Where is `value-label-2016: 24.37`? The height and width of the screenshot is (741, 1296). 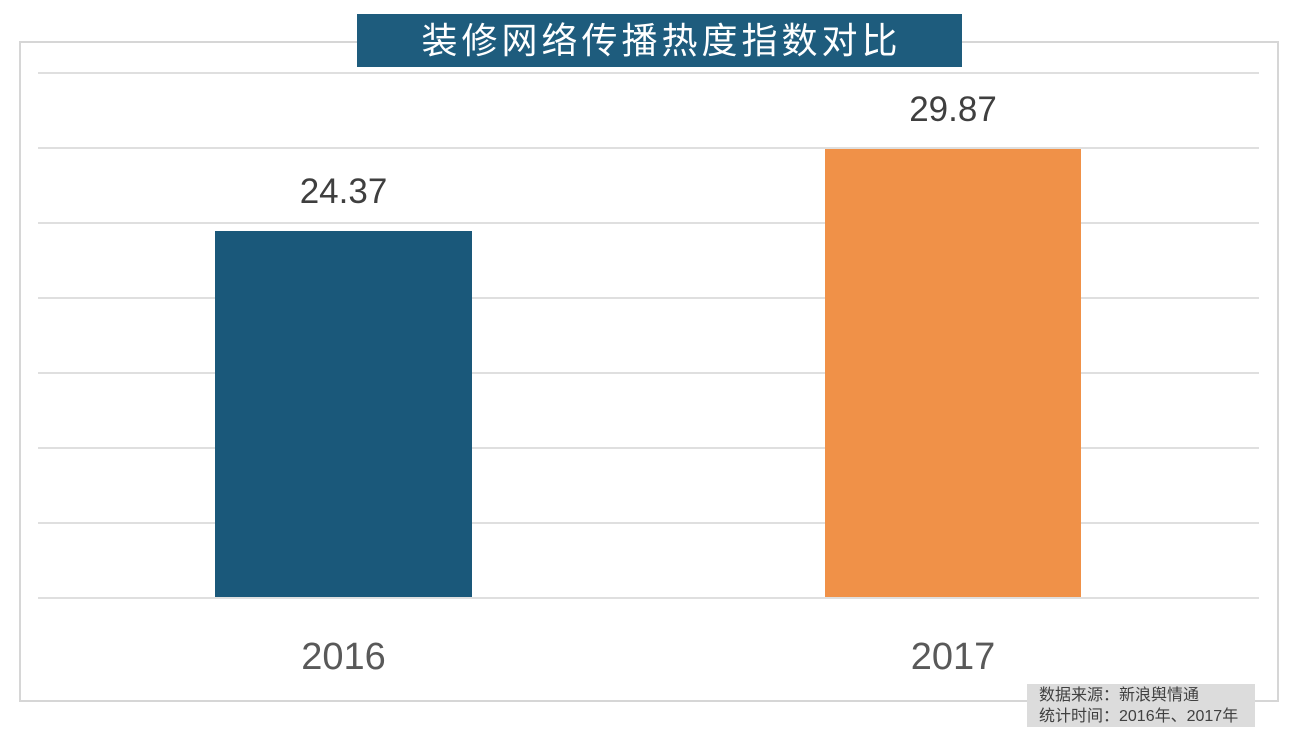 value-label-2016: 24.37 is located at coordinates (343, 192).